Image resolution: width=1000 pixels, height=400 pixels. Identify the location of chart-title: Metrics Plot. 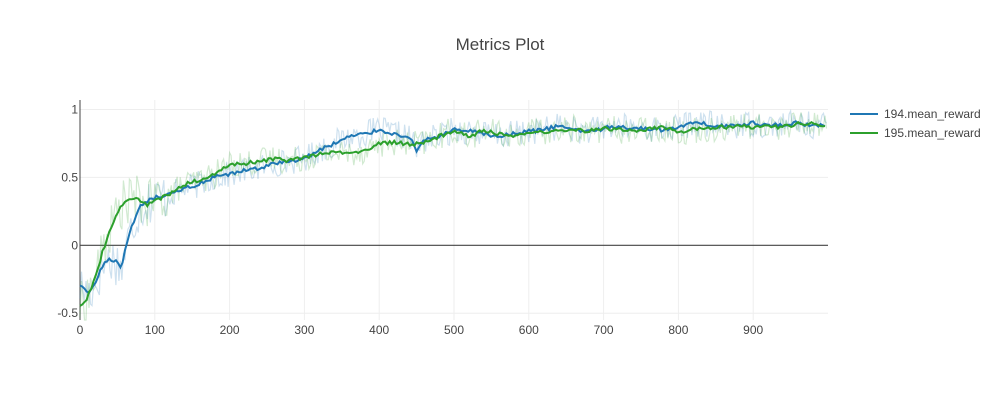
(500, 44).